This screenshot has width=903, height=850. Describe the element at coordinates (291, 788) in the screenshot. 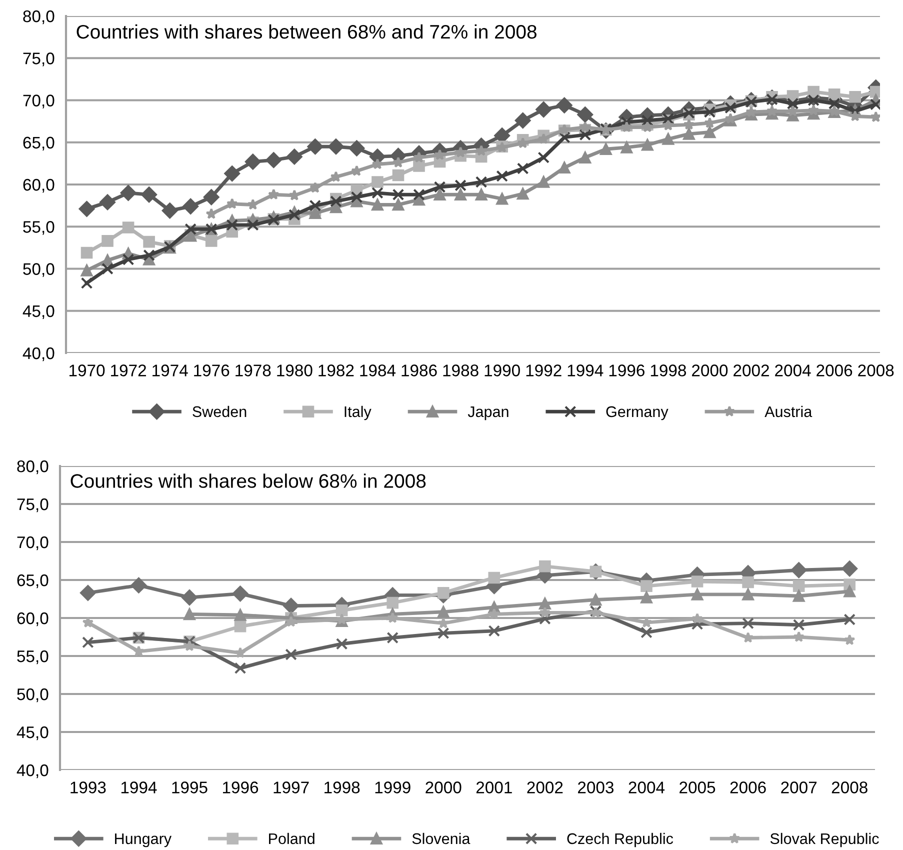

I see `x-tick-label: 1997` at that location.